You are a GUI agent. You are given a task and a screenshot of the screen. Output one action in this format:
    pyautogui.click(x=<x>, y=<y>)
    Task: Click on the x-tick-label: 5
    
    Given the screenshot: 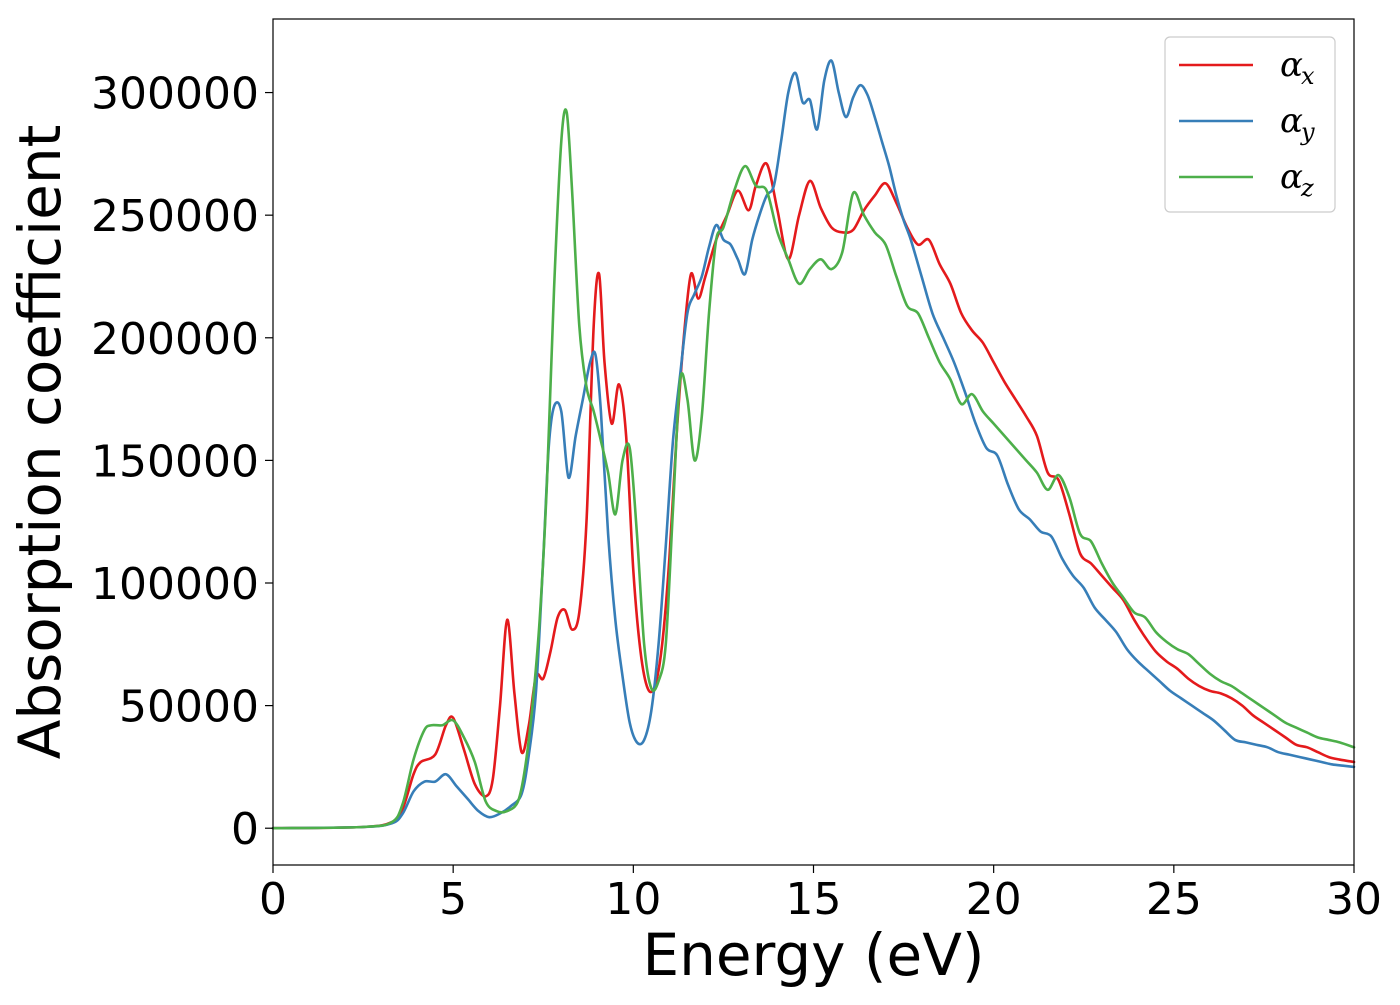 What is the action you would take?
    pyautogui.click(x=453, y=899)
    